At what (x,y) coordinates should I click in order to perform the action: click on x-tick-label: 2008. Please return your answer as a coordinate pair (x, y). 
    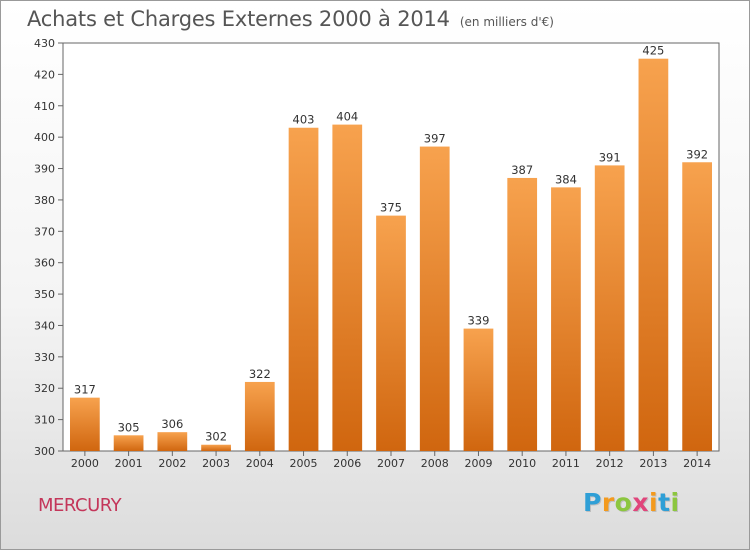
    Looking at the image, I should click on (435, 463).